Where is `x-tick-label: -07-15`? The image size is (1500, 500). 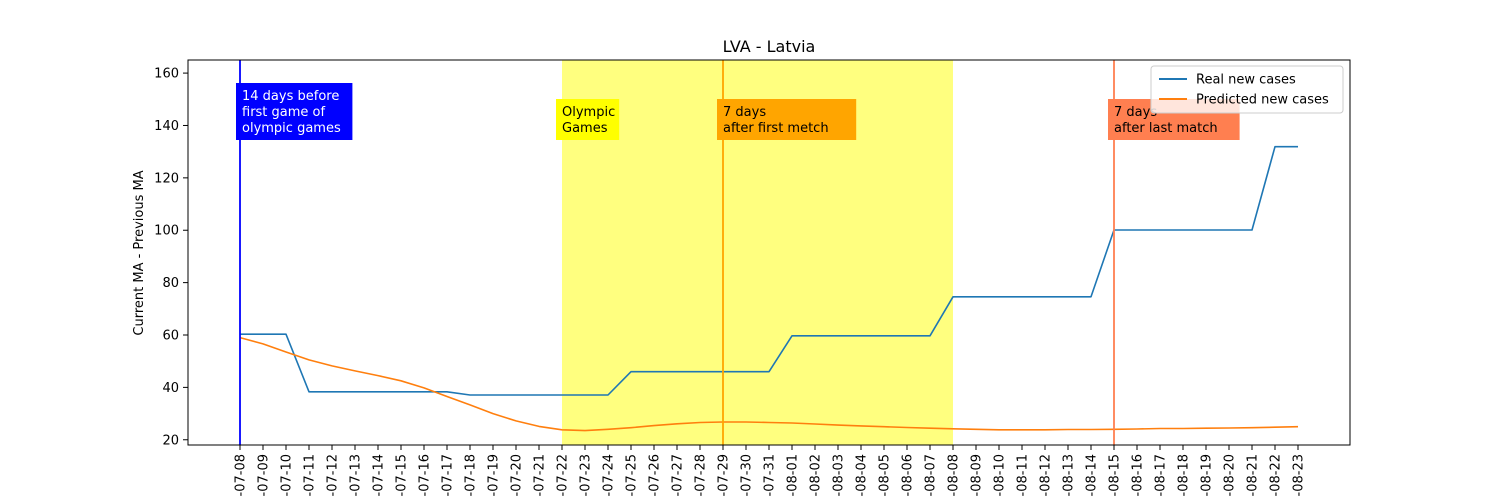 x-tick-label: -07-15 is located at coordinates (402, 475).